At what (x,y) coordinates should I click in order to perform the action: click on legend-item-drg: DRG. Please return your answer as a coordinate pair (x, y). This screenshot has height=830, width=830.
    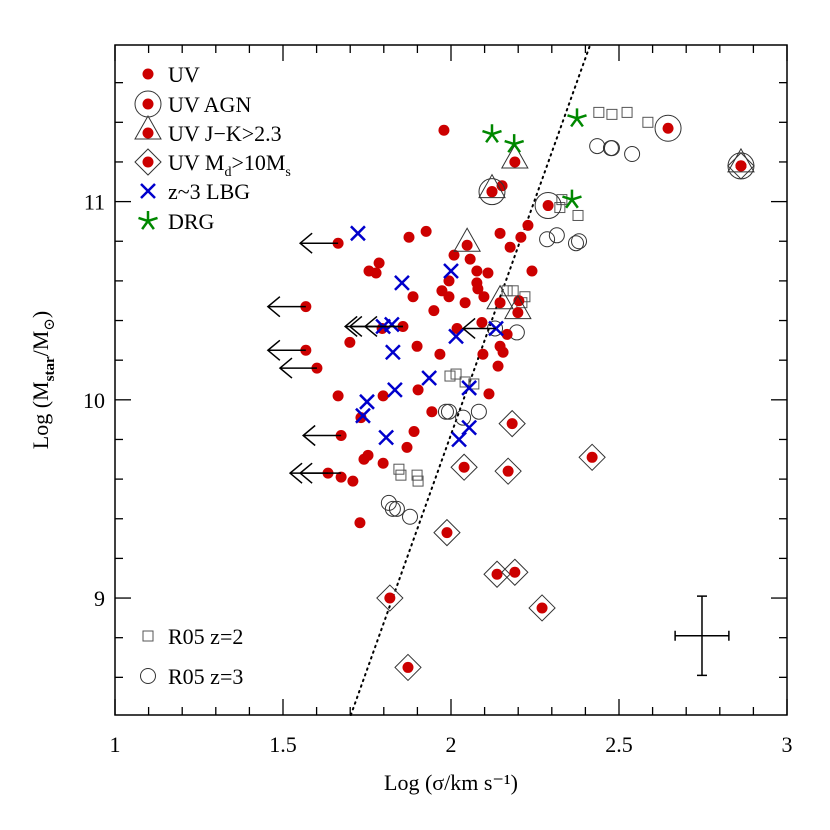
    Looking at the image, I should click on (176, 221).